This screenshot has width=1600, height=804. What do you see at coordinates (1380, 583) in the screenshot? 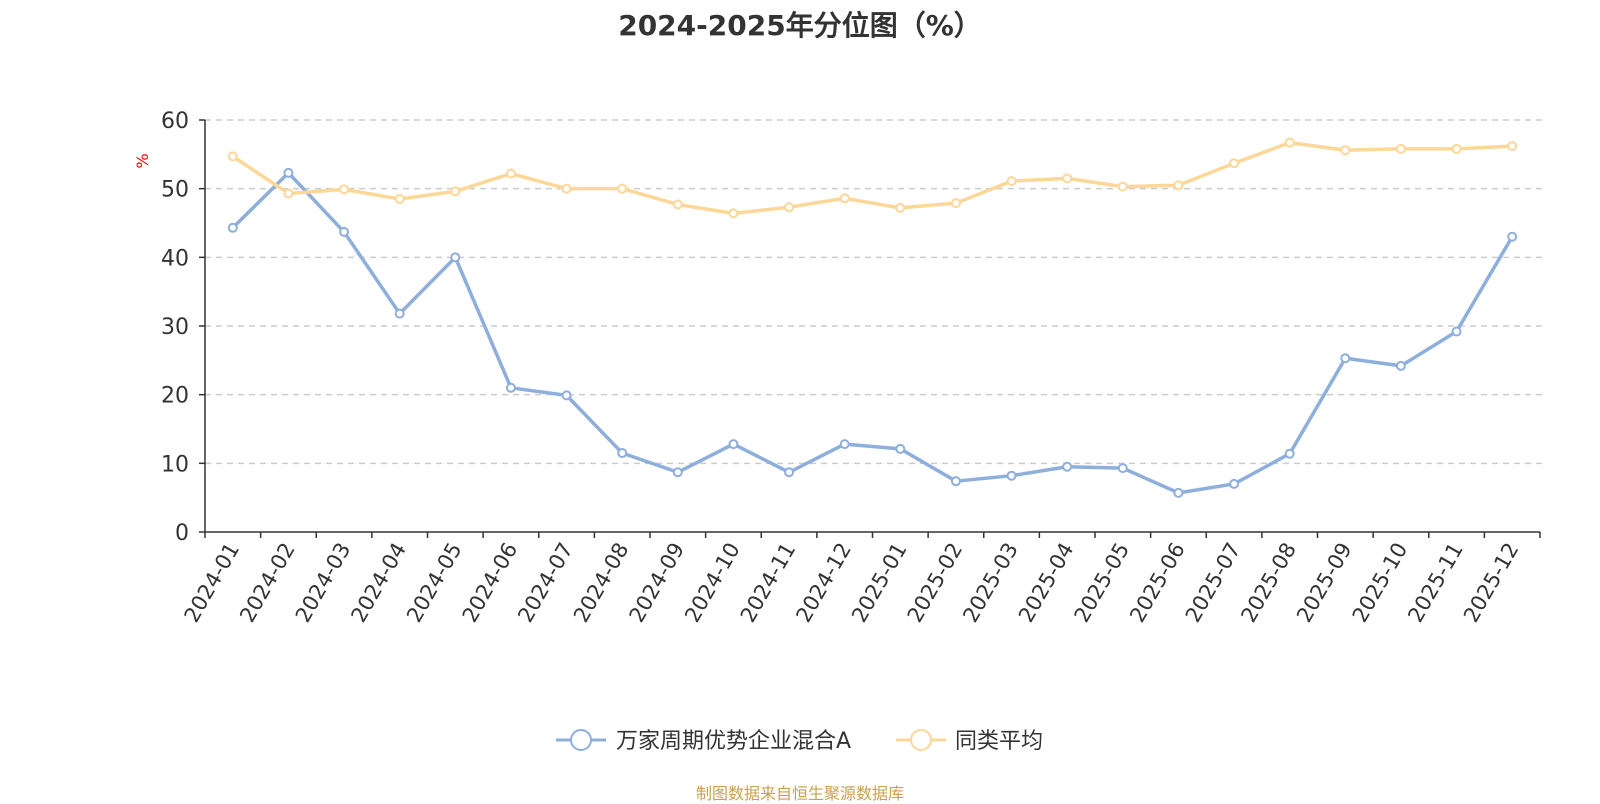
I see `x-tick-label: 2025-10` at bounding box center [1380, 583].